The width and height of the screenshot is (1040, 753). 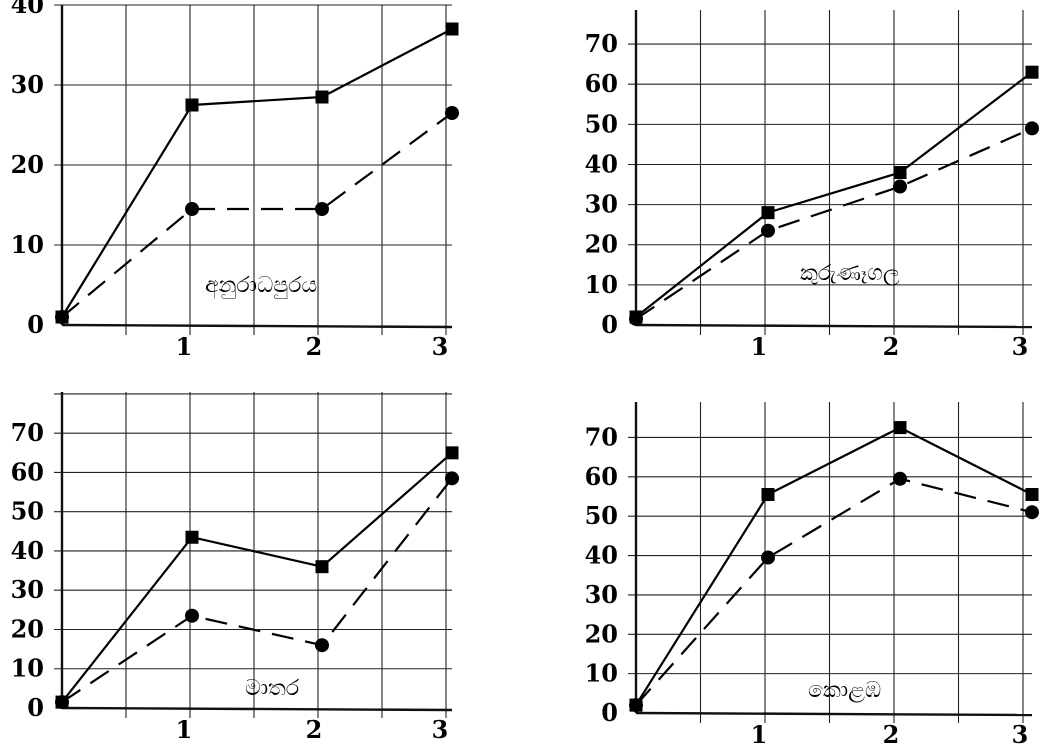 I want to click on chart-title: අනුරාධපුරය, so click(x=261, y=286).